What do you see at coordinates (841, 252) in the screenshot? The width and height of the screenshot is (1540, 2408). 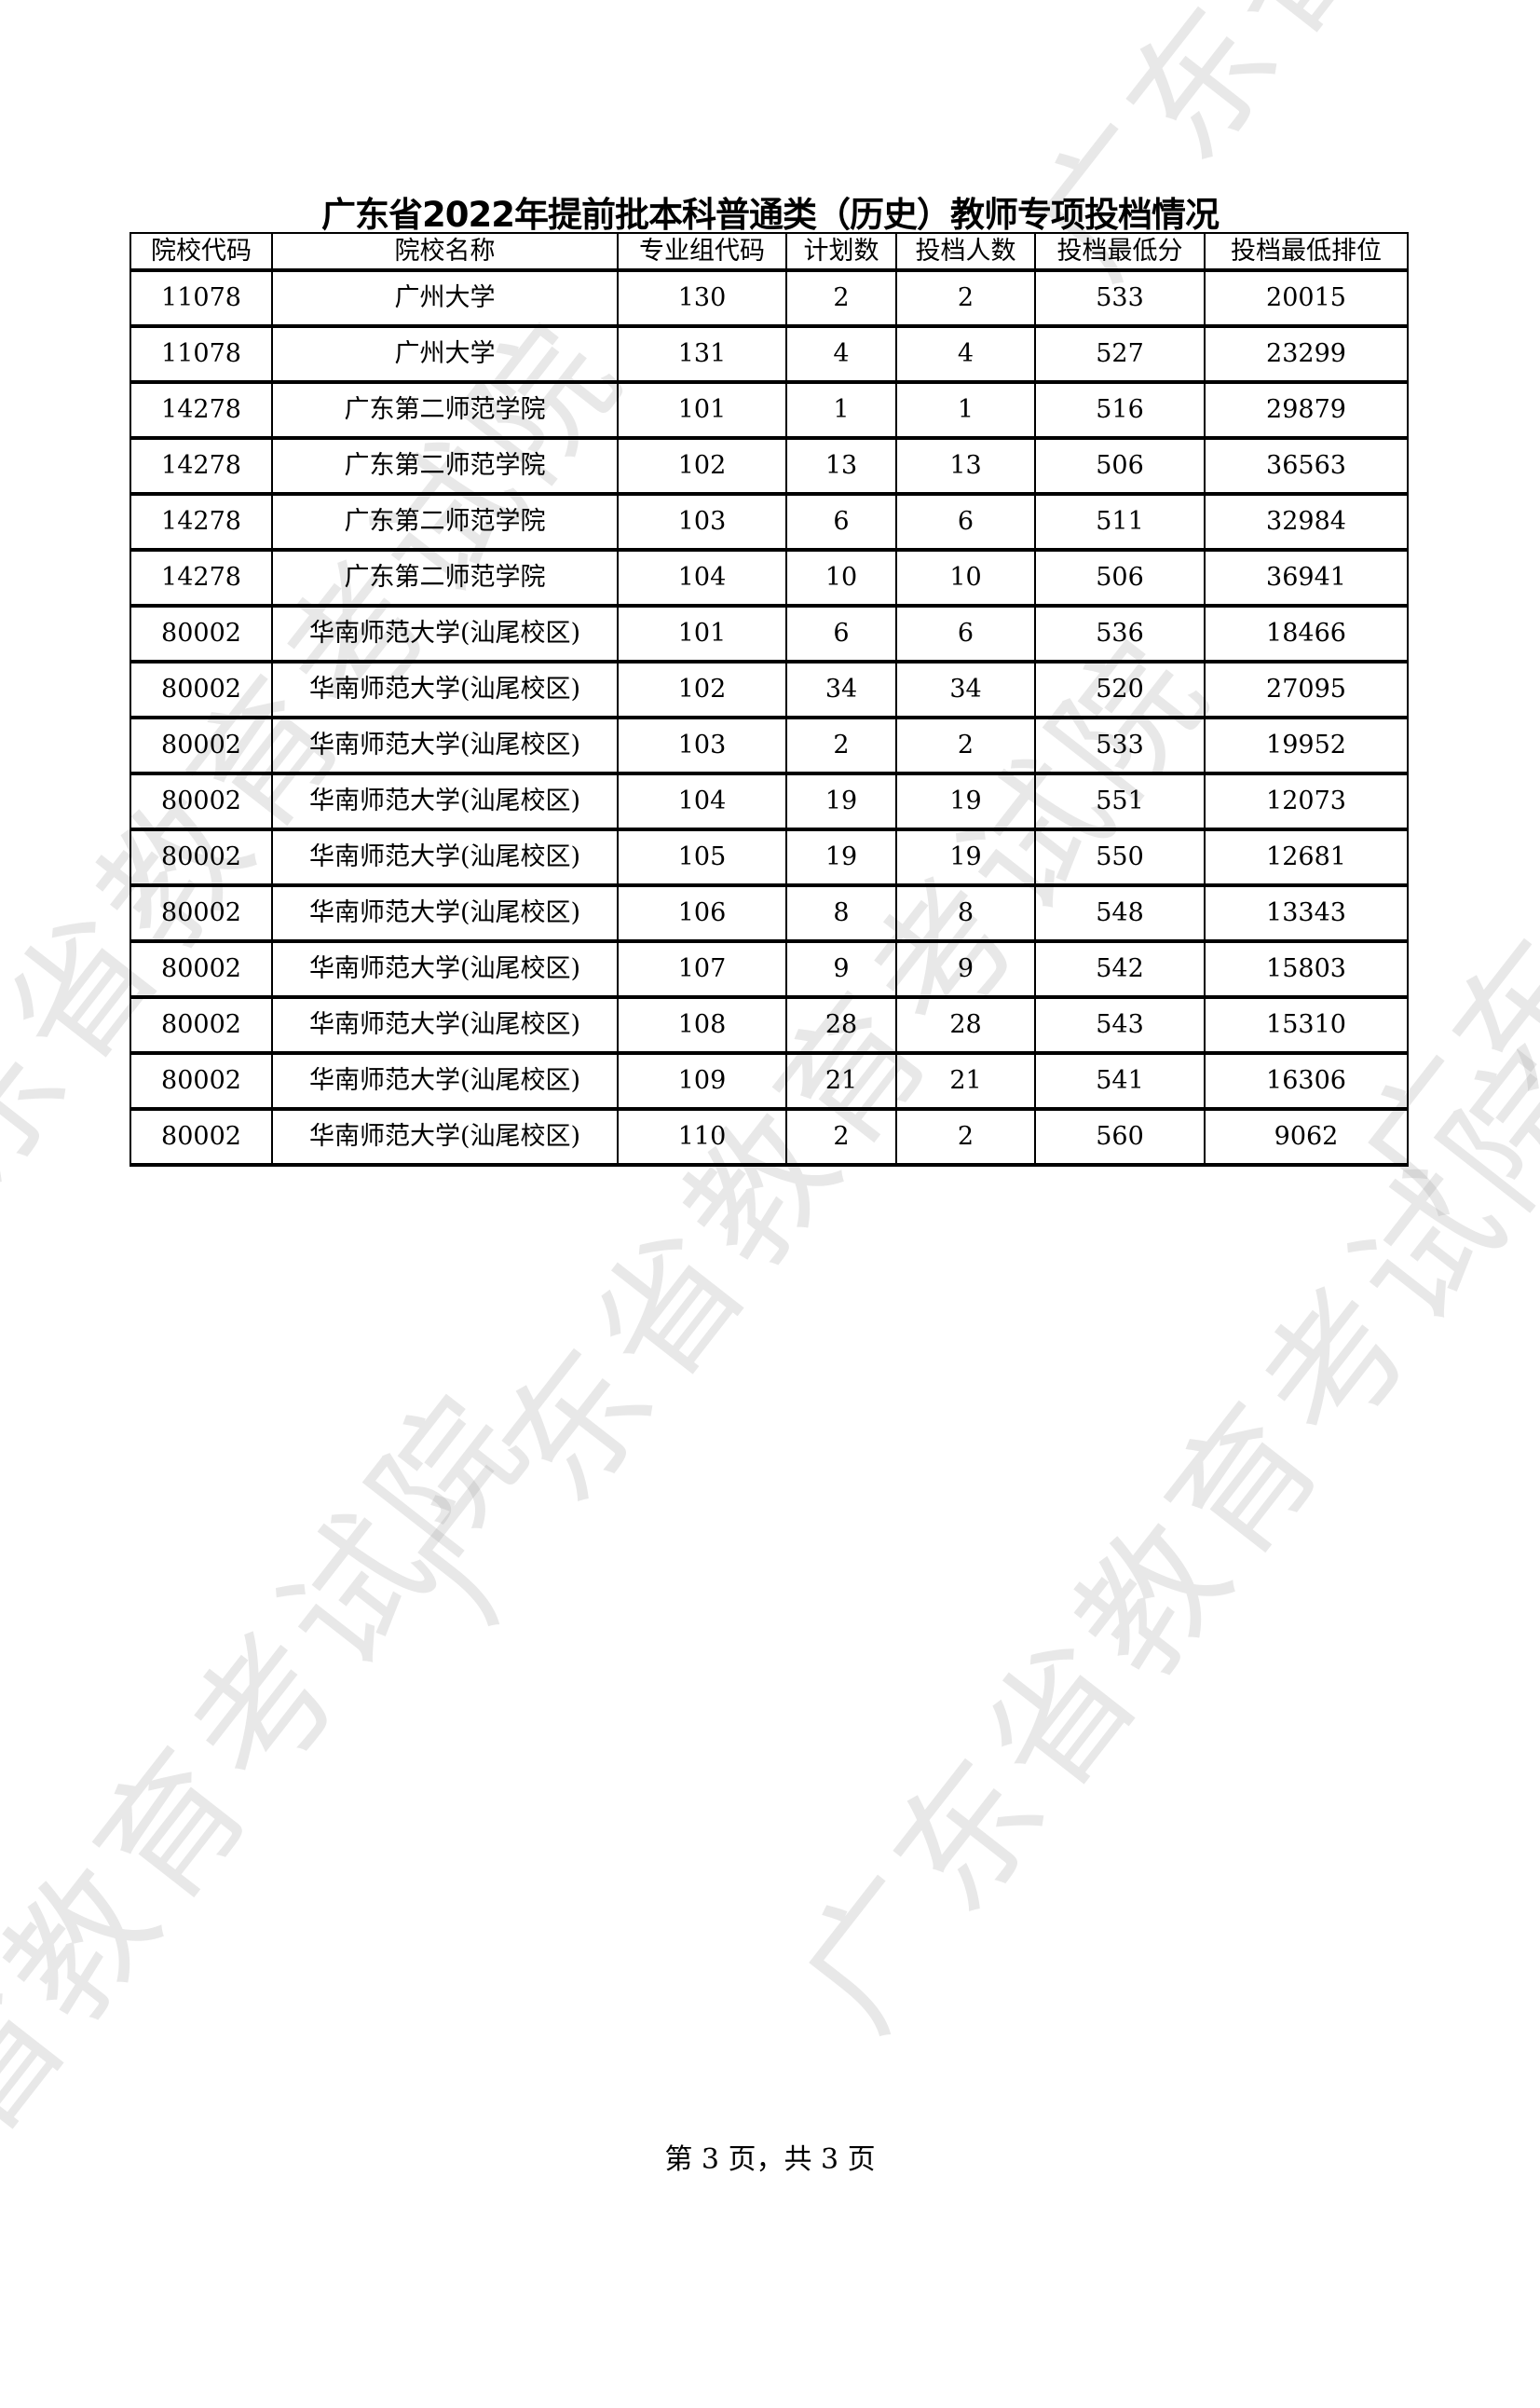 I see `column-header: 计划数` at bounding box center [841, 252].